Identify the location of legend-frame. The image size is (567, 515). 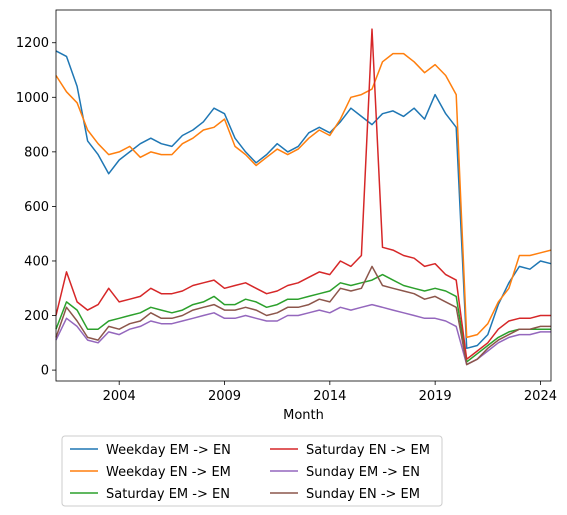
(252, 471).